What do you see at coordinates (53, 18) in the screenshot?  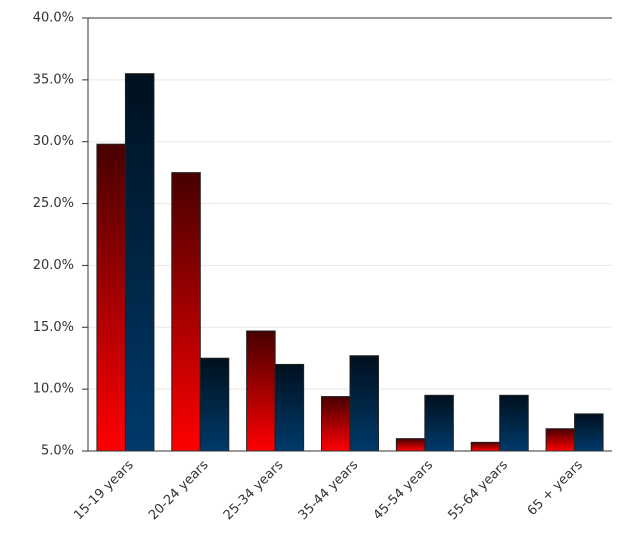 I see `y-tick-label: 40.0%` at bounding box center [53, 18].